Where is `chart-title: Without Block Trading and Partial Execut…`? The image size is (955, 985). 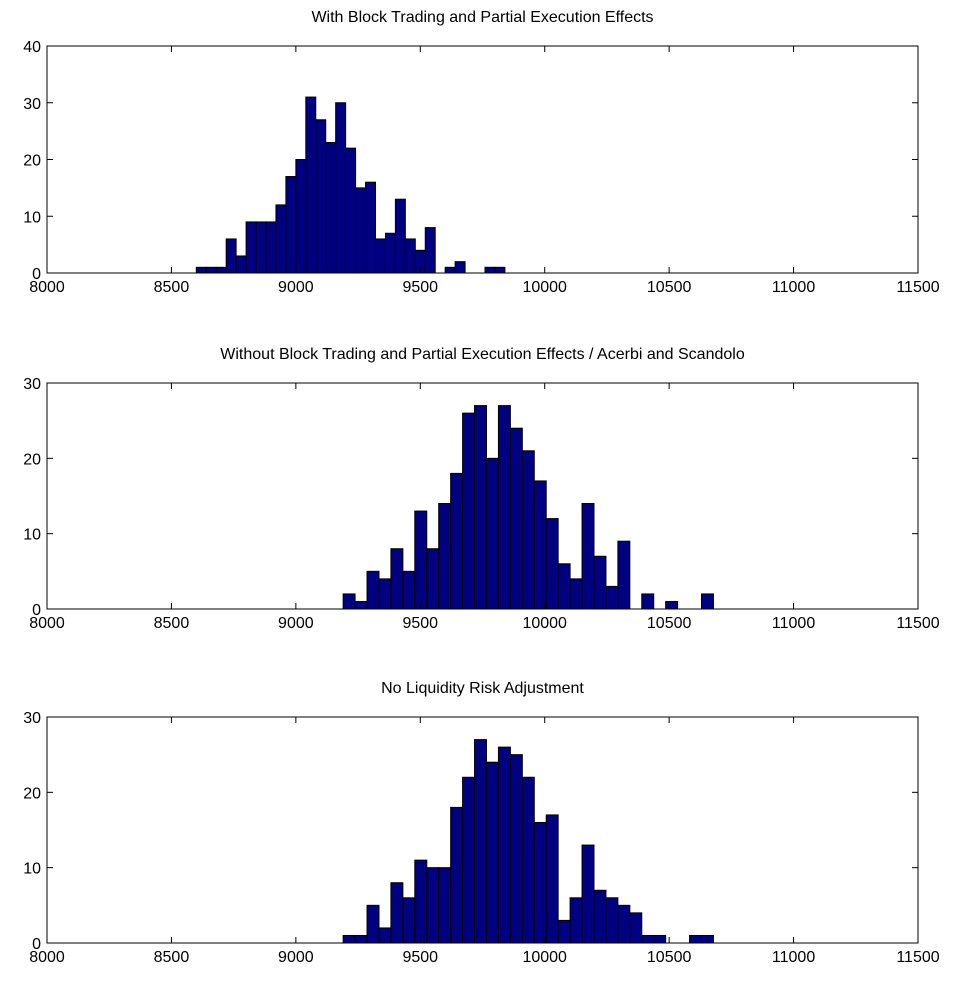 chart-title: Without Block Trading and Partial Execut… is located at coordinates (482, 354).